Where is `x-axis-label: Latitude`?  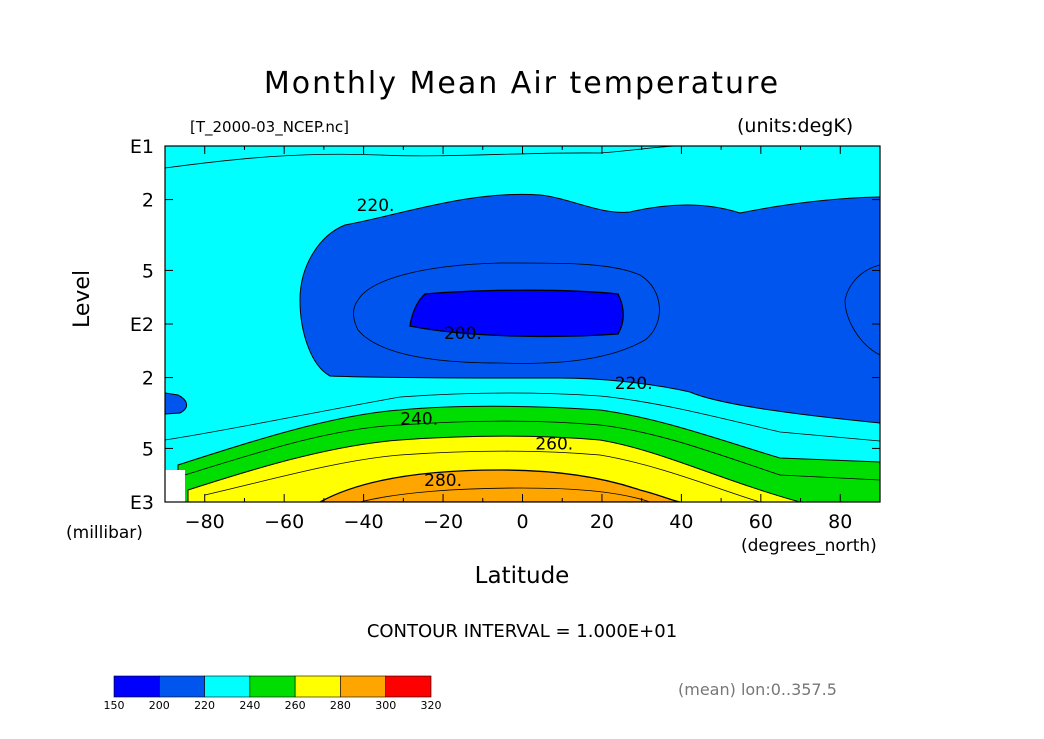
x-axis-label: Latitude is located at coordinates (522, 576).